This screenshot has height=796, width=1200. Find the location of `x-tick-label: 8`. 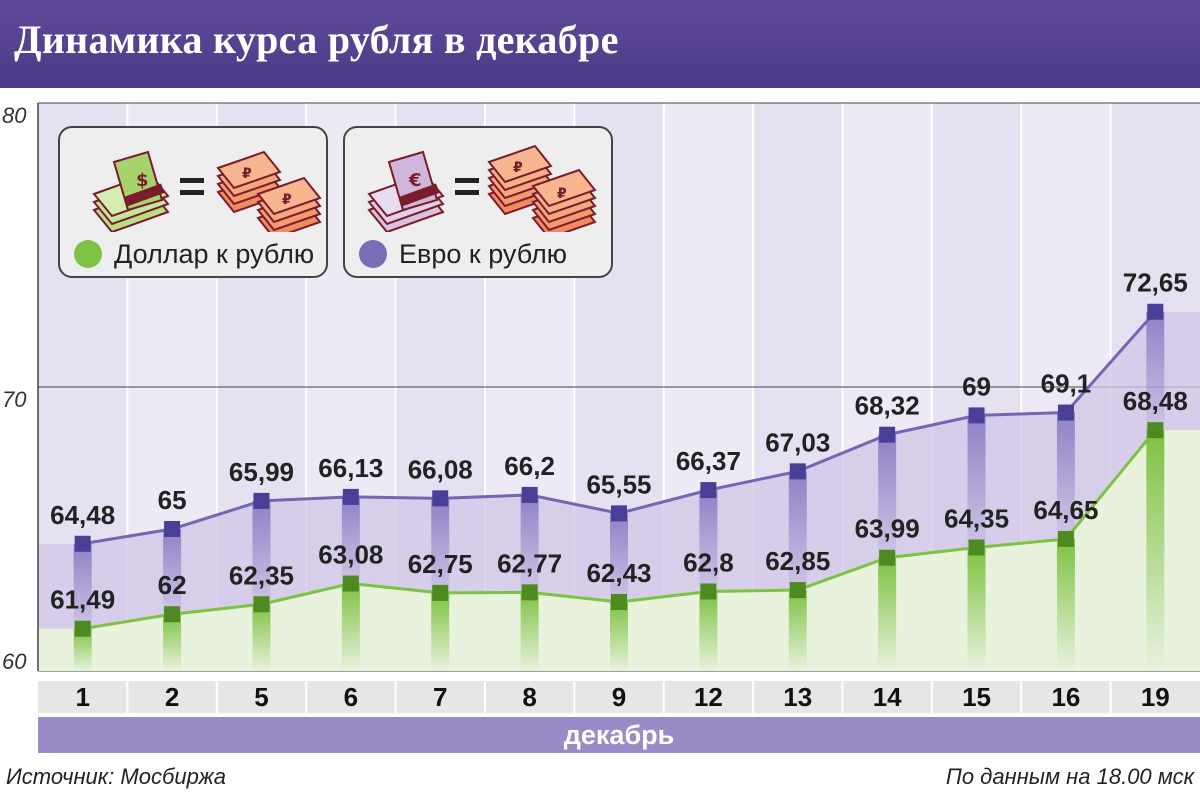

x-tick-label: 8 is located at coordinates (529, 697).